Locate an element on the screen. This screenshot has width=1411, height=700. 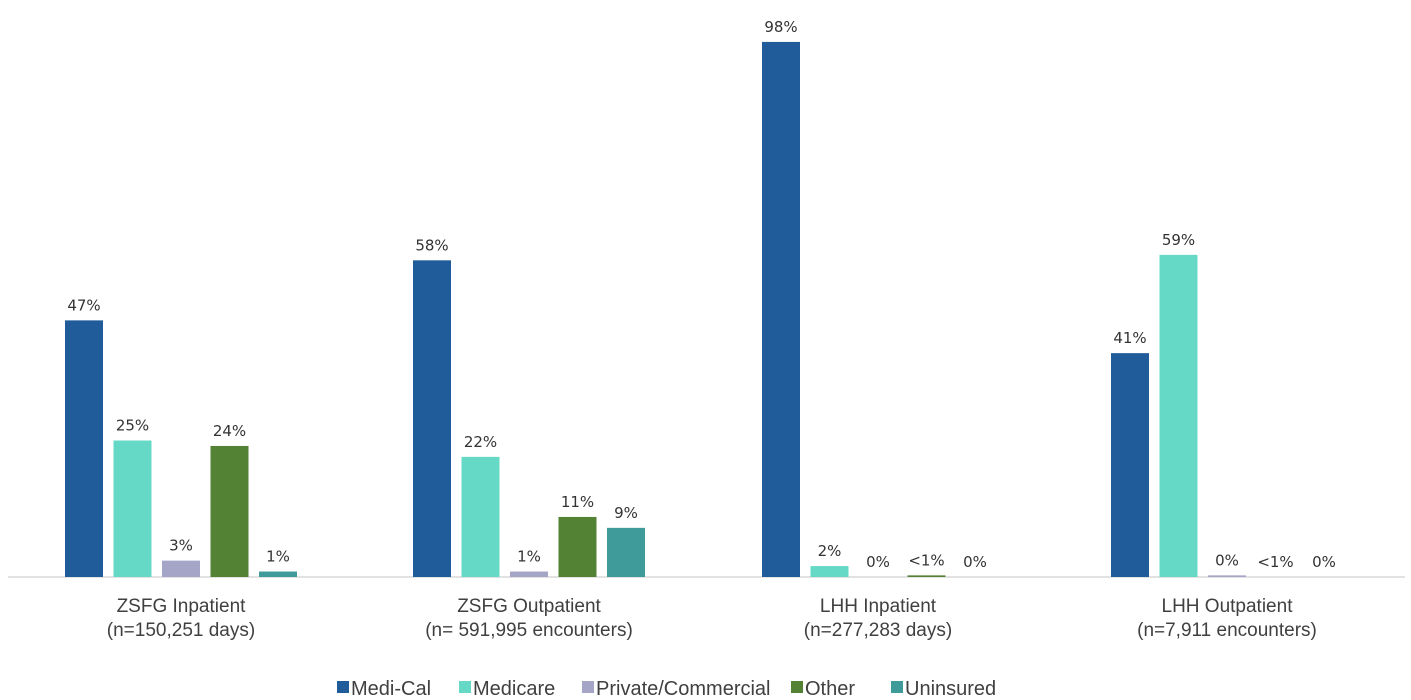
legend-swatch-other is located at coordinates (797, 687).